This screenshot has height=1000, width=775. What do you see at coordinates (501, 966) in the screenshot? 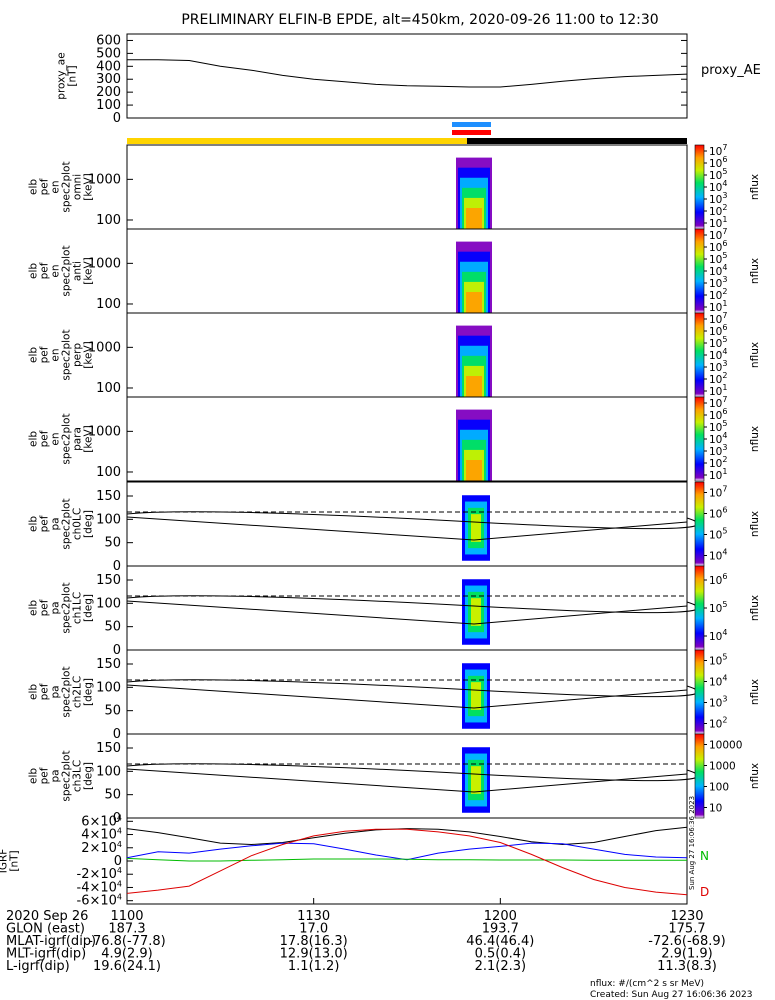
I see `x-axis-row-value: 2.1(2.3)` at bounding box center [501, 966].